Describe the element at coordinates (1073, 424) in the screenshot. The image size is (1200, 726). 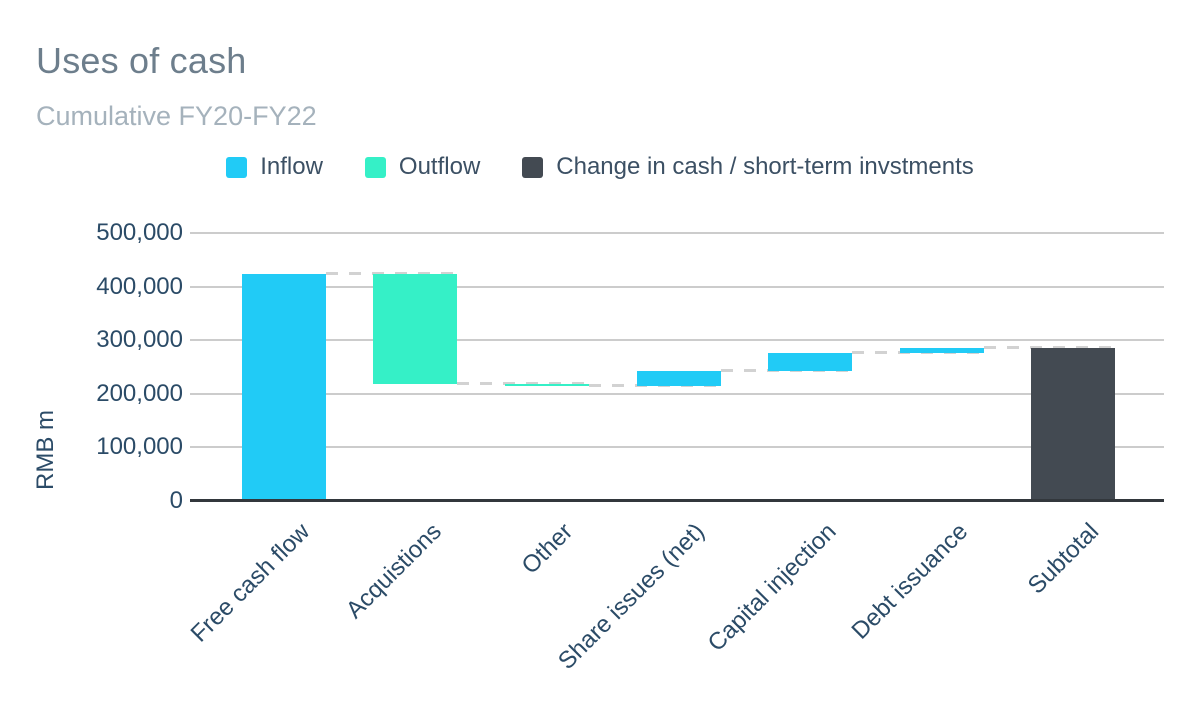
I see `bar-subtotal` at that location.